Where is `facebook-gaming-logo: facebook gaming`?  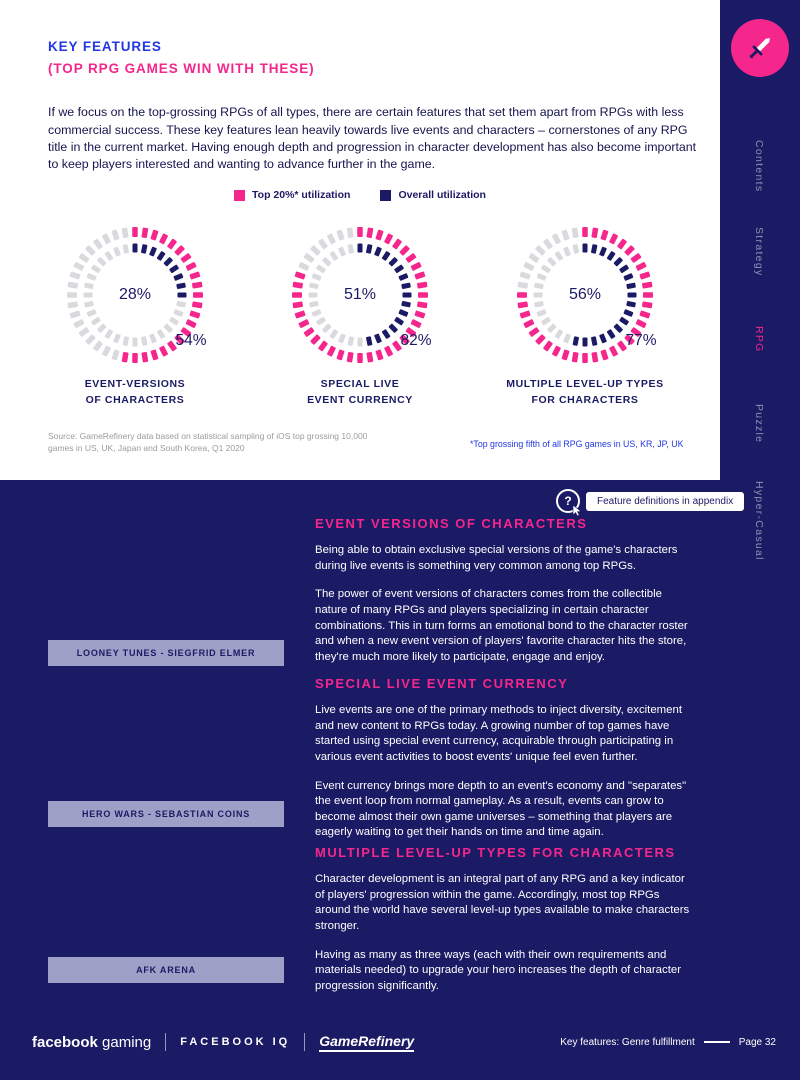 facebook-gaming-logo: facebook gaming is located at coordinates (92, 1042).